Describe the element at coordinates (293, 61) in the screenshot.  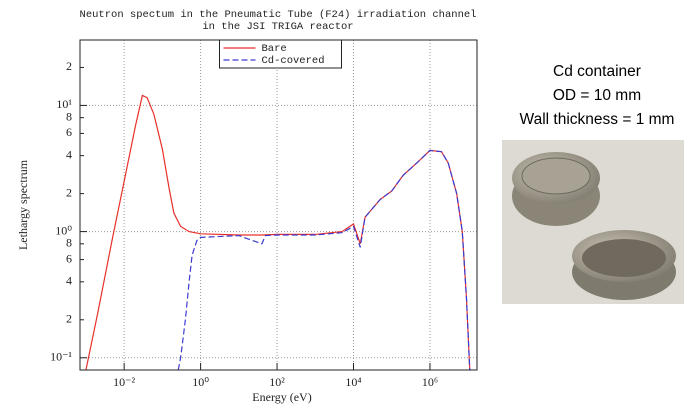
I see `legend-label: Cd-covered` at that location.